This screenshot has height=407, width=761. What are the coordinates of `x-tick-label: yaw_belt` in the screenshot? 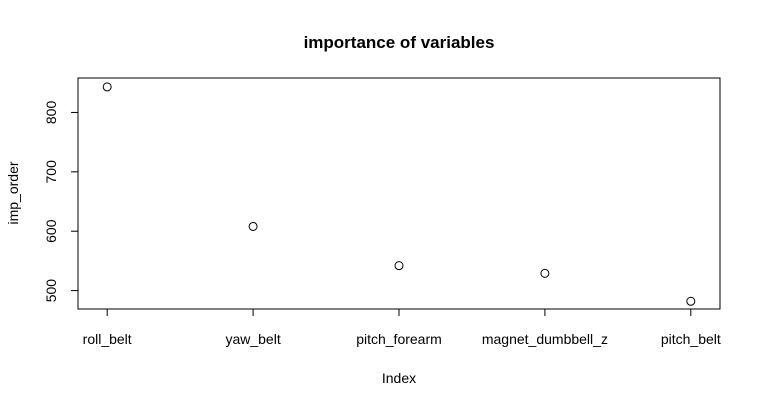 It's located at (252, 339).